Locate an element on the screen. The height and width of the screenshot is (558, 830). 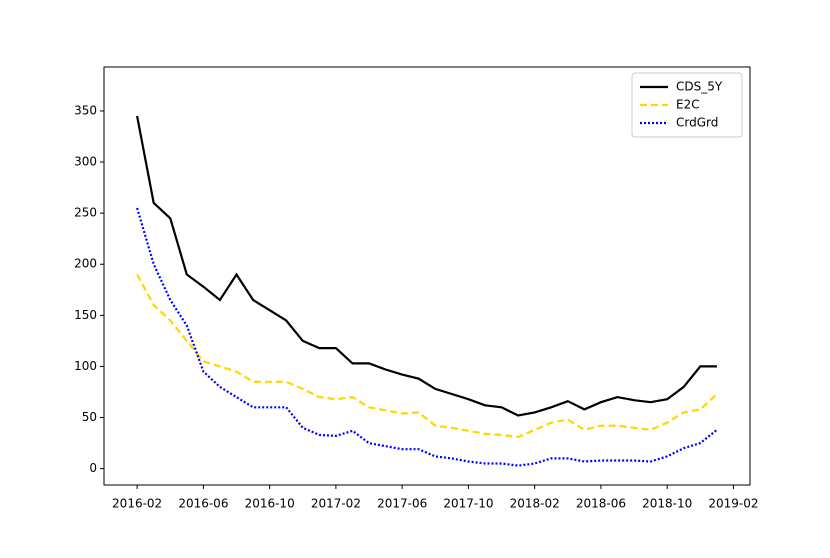
y-tick-label: 50 is located at coordinates (89, 417).